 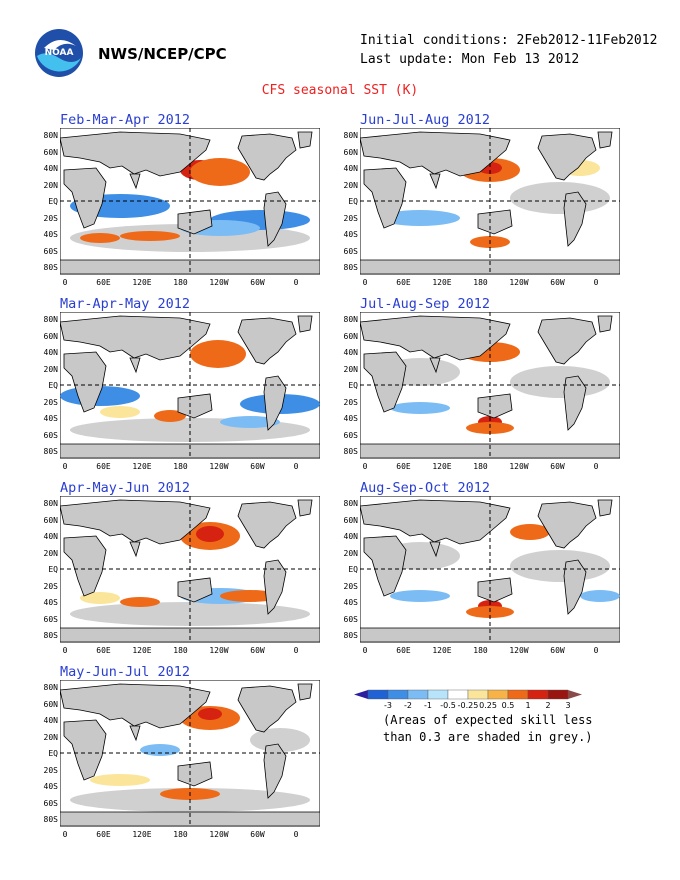 I want to click on panel-title-jja: Jun-Jul-Aug 2012, so click(x=425, y=120).